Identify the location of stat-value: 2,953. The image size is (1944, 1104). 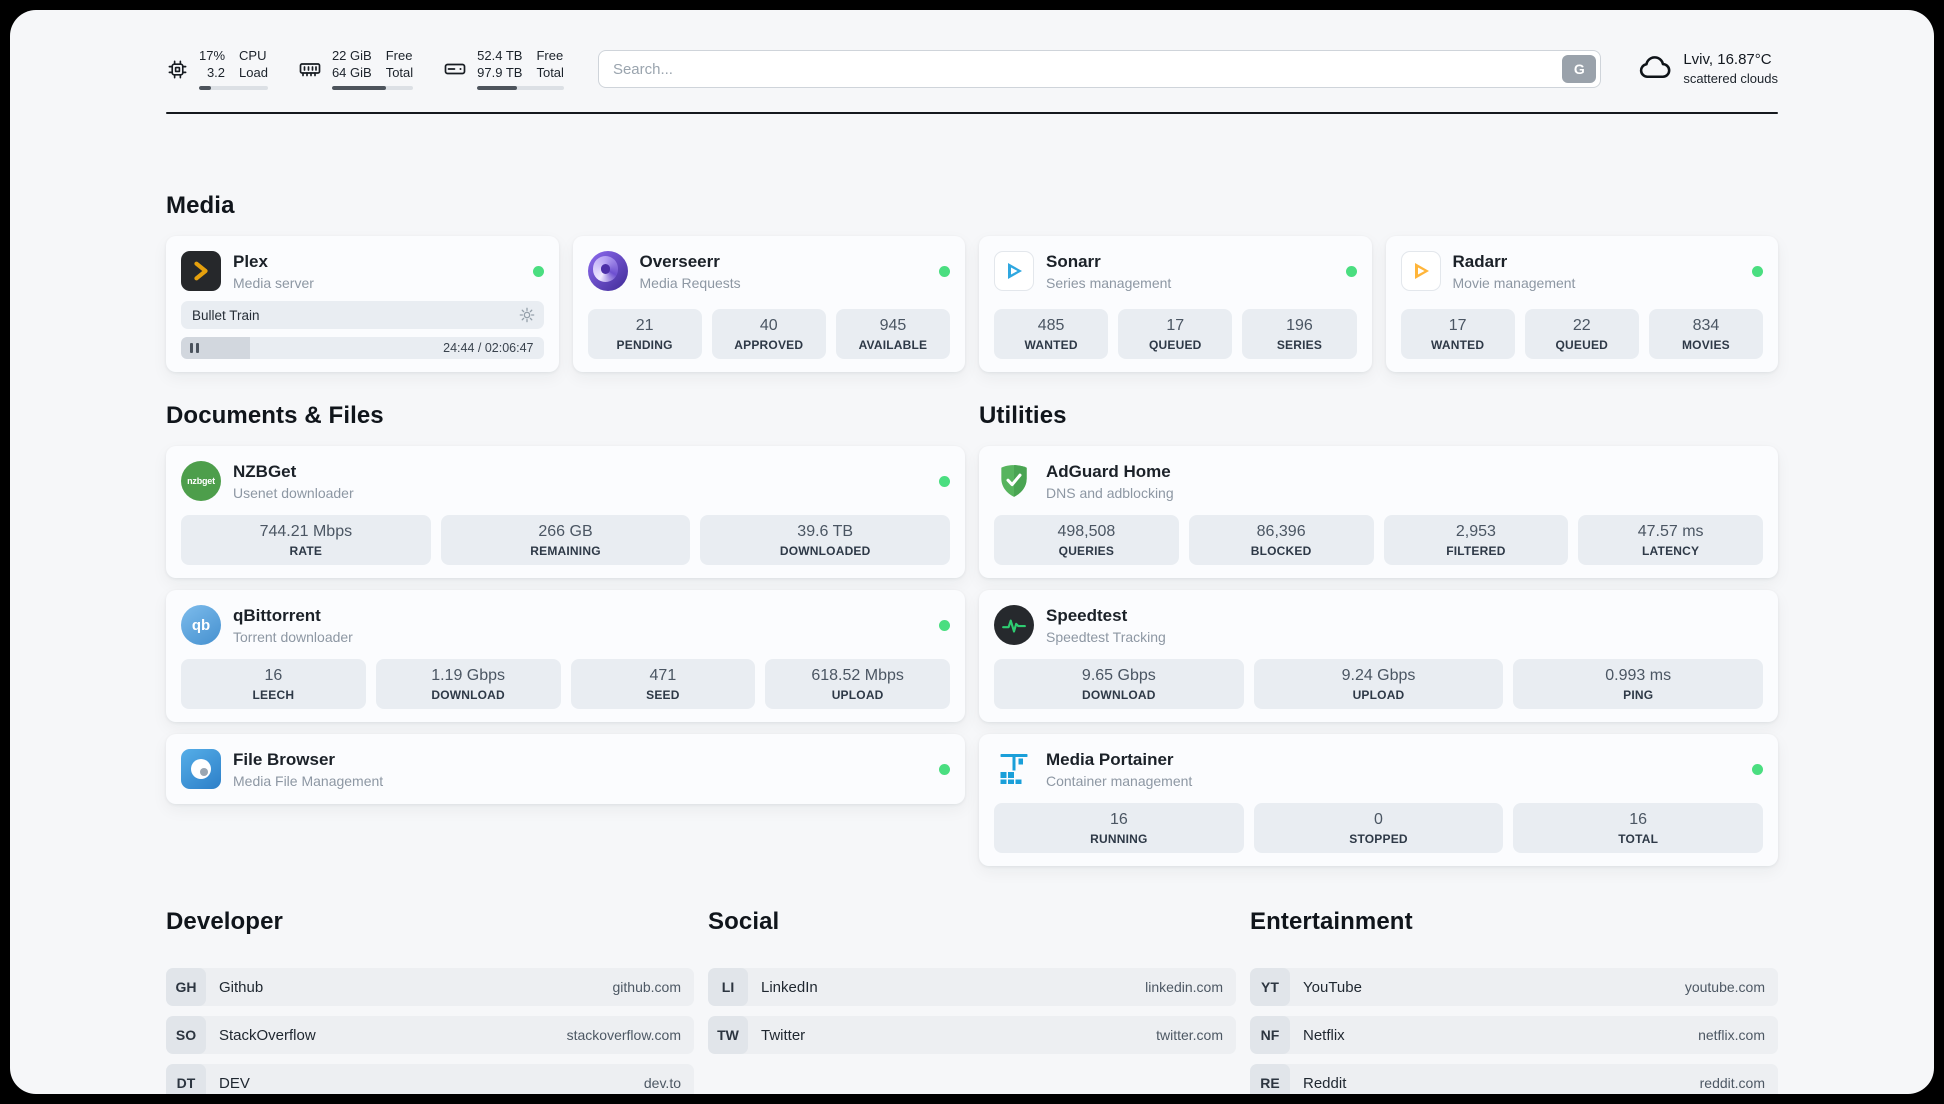
(1475, 531).